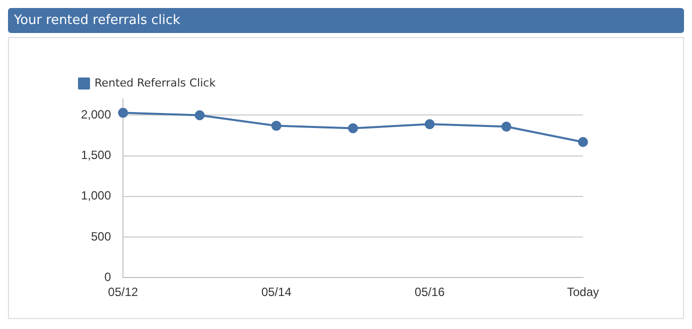 This screenshot has height=329, width=692. I want to click on x-tick-label: Today, so click(583, 292).